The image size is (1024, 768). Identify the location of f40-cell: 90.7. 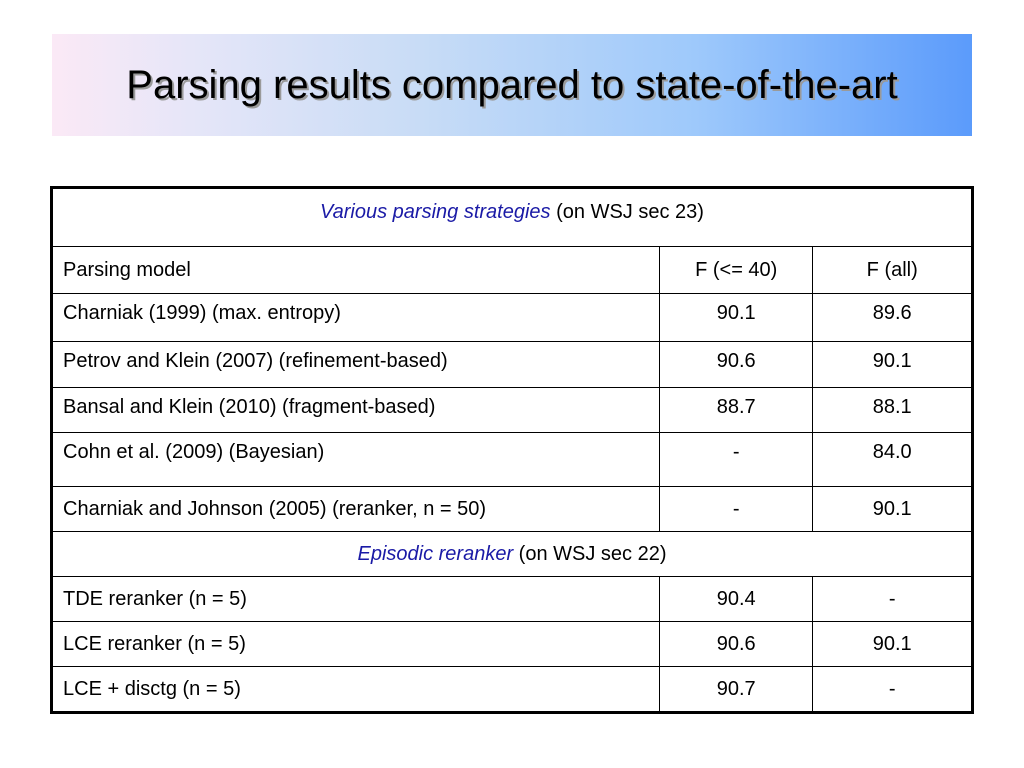
(736, 689).